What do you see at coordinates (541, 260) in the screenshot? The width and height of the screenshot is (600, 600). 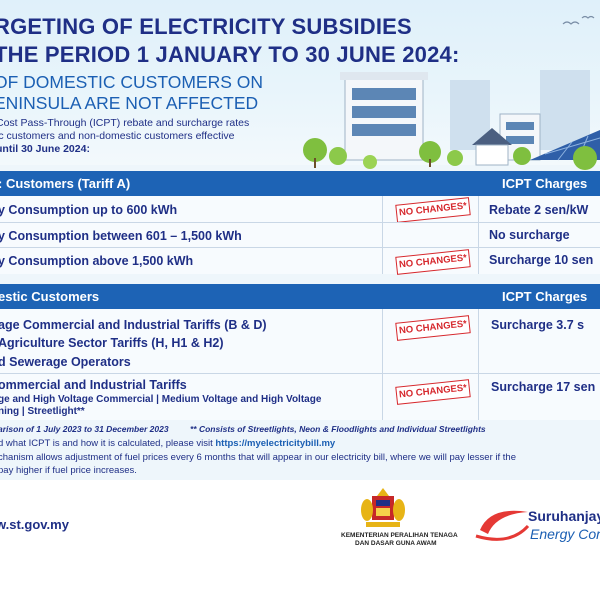 I see `domestic-row-charge: Surcharge 10 sen` at bounding box center [541, 260].